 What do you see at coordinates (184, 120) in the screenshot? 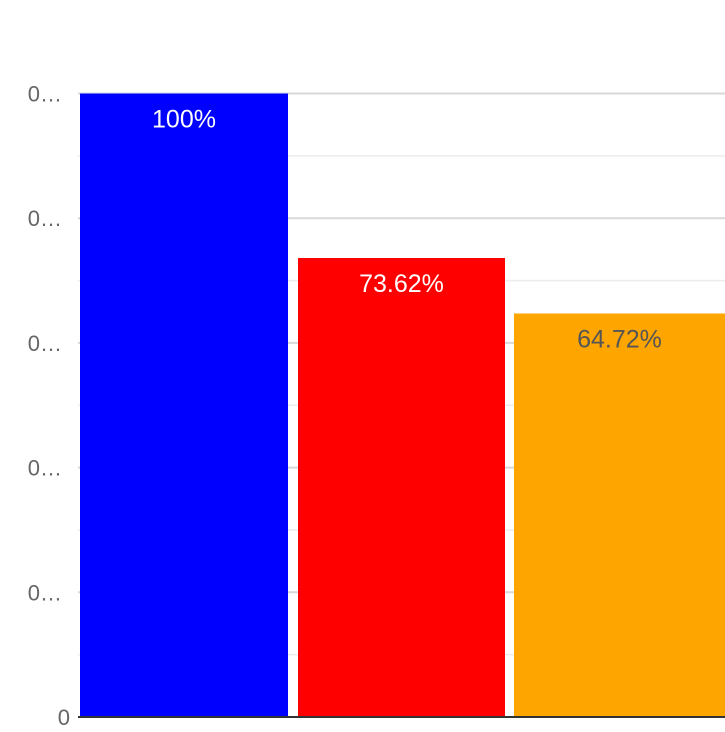
I see `data-label-1: 100%` at bounding box center [184, 120].